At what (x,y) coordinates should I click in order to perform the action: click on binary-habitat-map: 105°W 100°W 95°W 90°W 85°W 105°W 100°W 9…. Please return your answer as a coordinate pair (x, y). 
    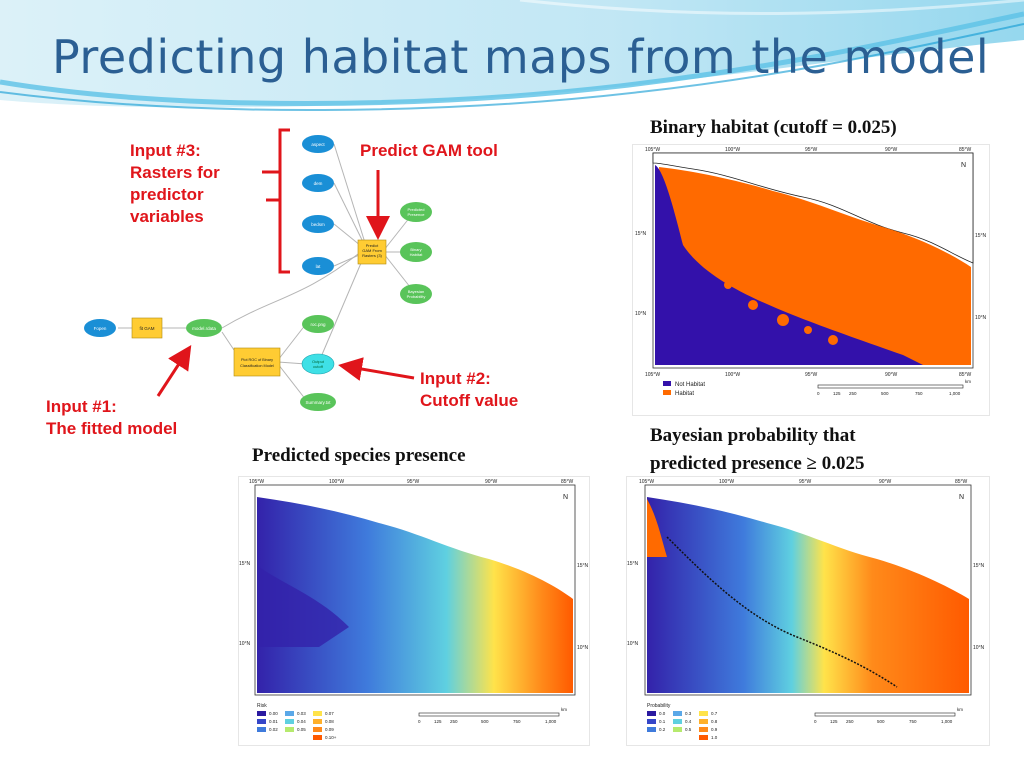
    Looking at the image, I should click on (811, 280).